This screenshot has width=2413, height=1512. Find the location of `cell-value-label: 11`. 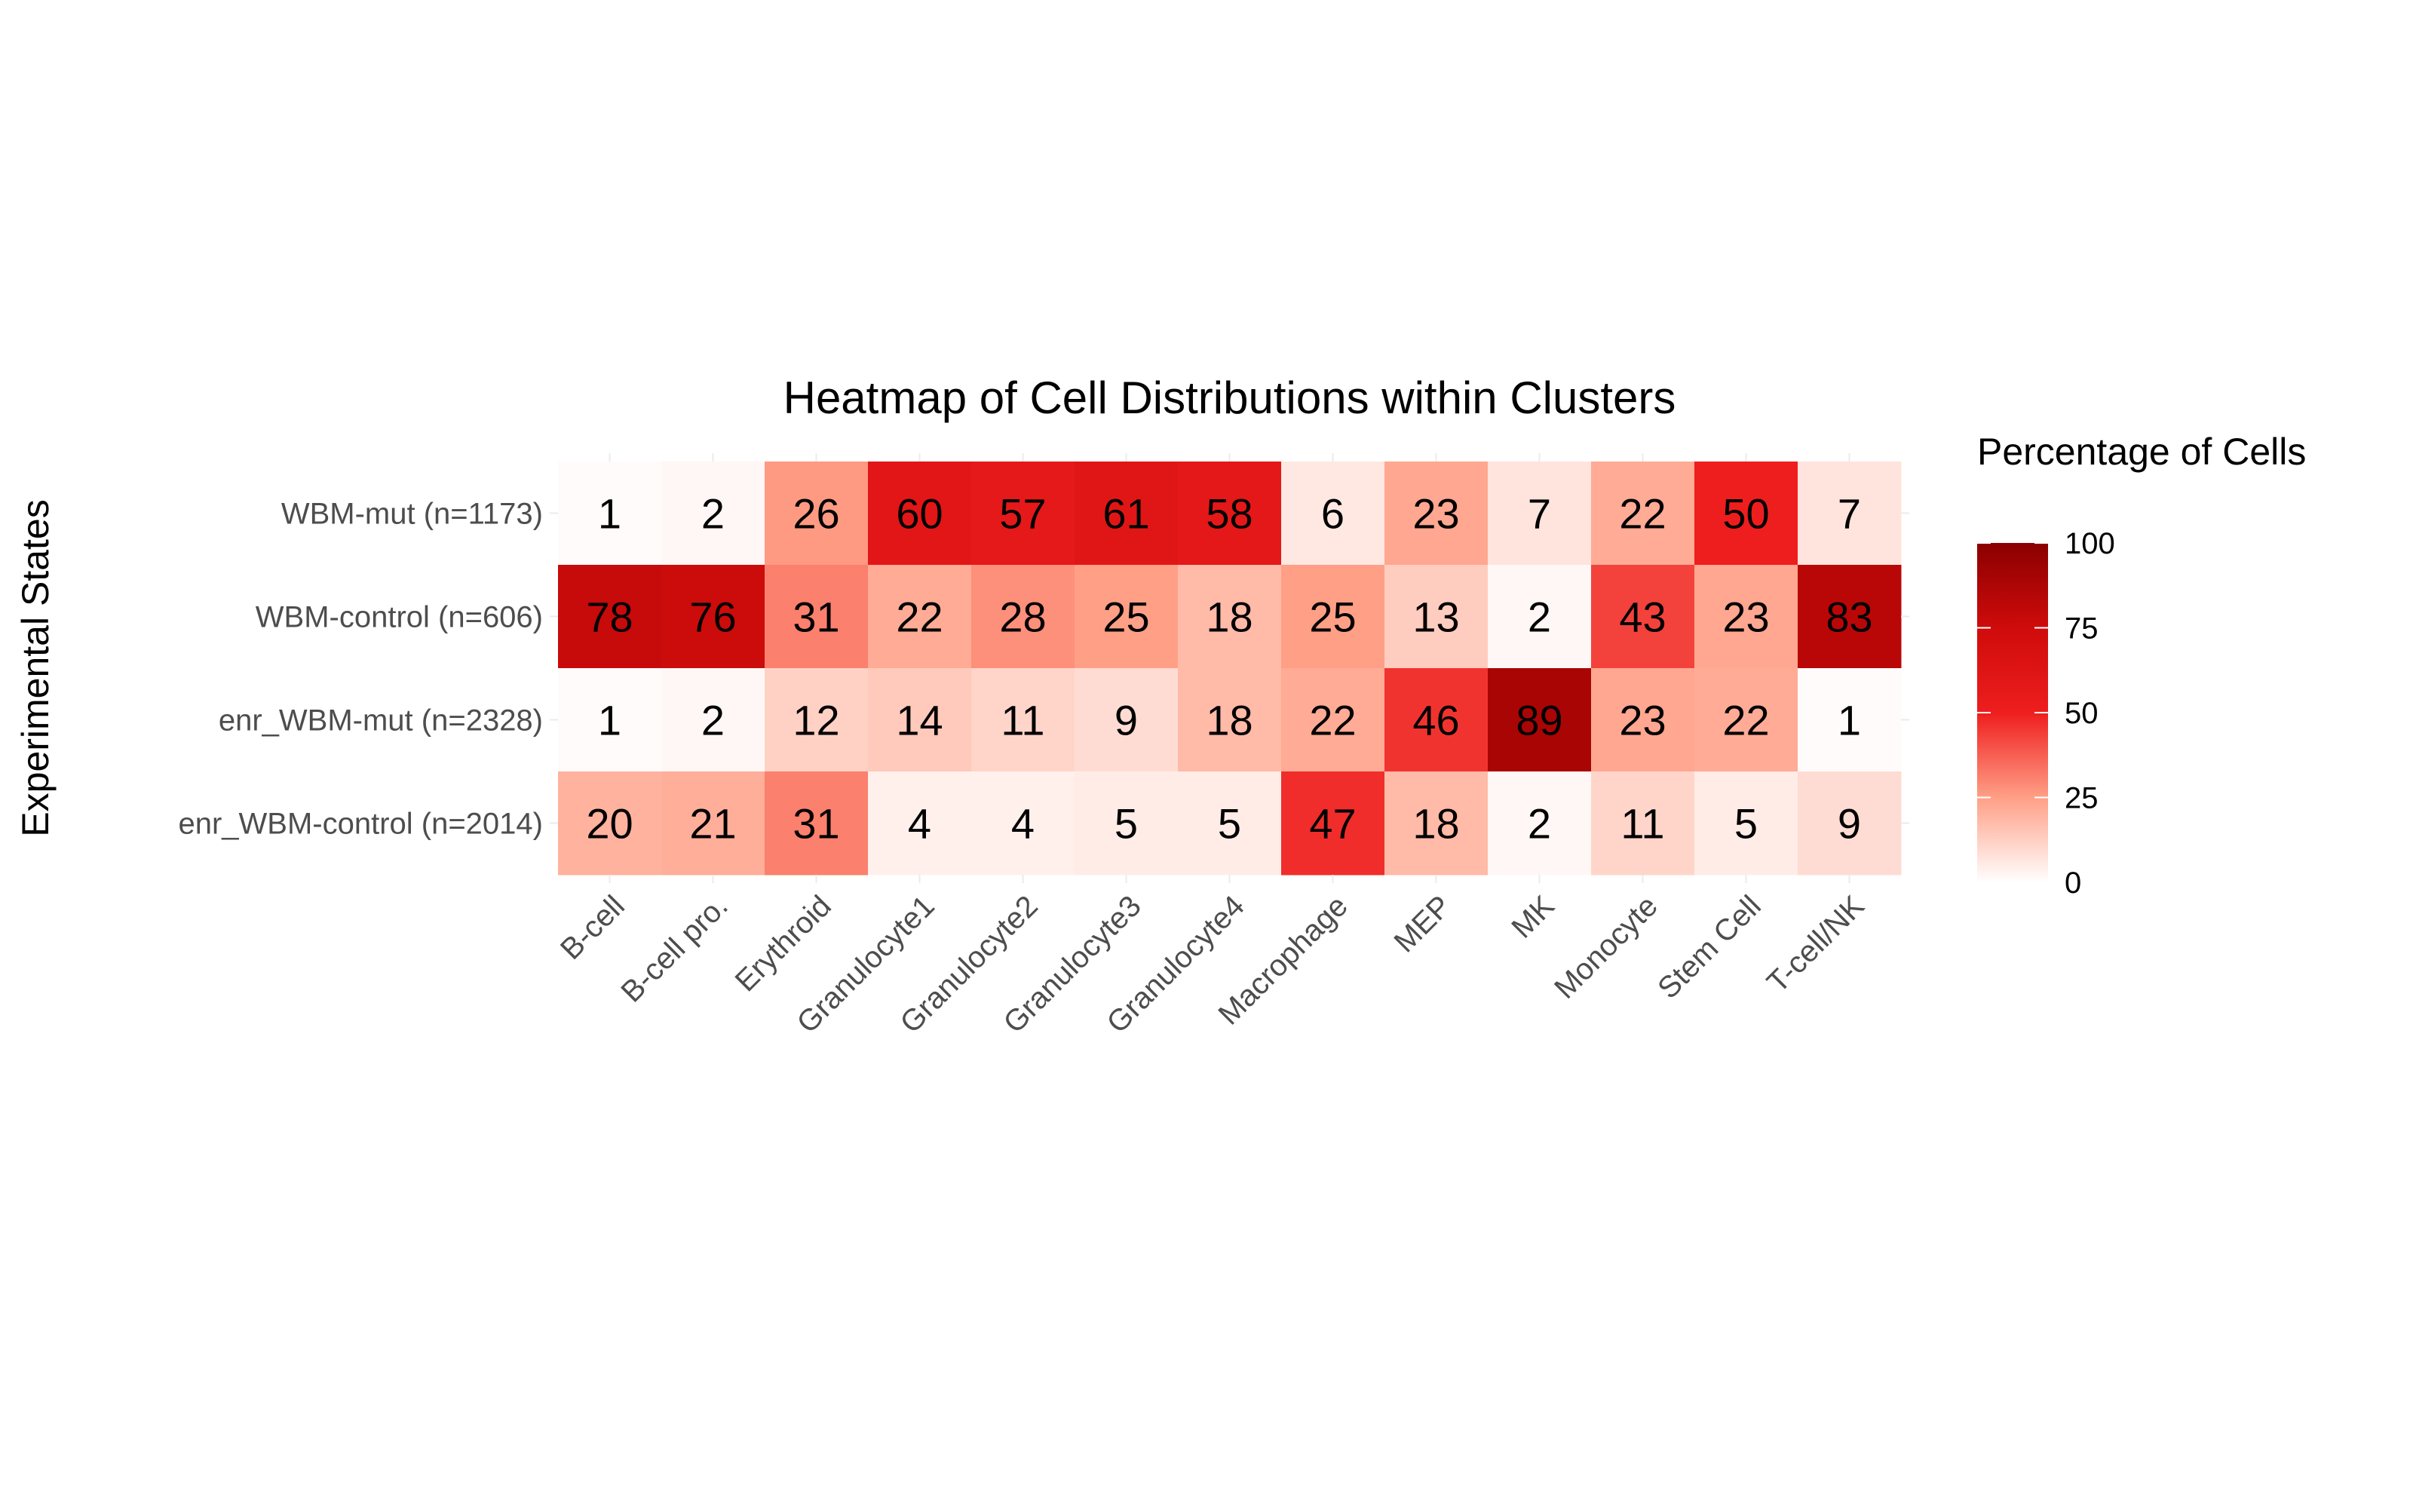

cell-value-label: 11 is located at coordinates (1642, 824).